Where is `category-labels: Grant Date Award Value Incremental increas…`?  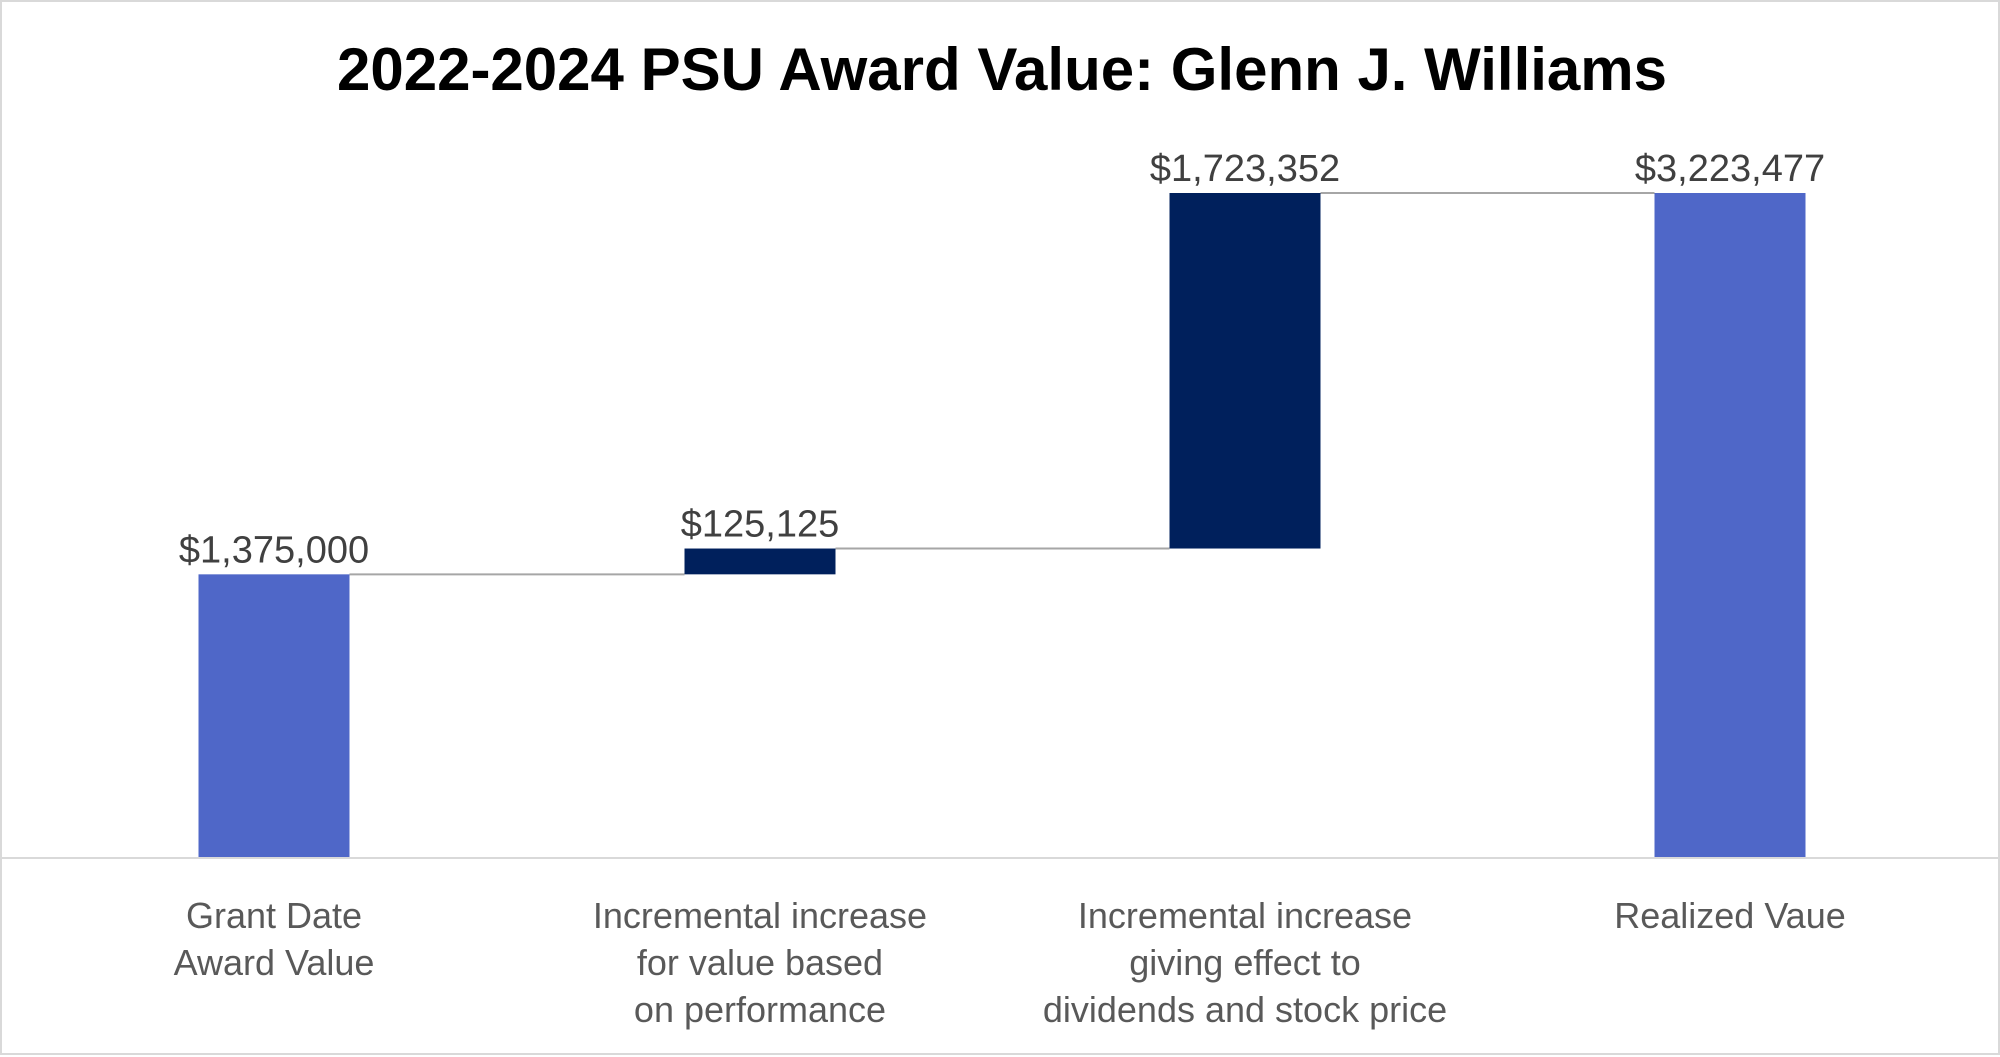
category-labels: Grant Date Award Value Incremental increas… is located at coordinates (1010, 962).